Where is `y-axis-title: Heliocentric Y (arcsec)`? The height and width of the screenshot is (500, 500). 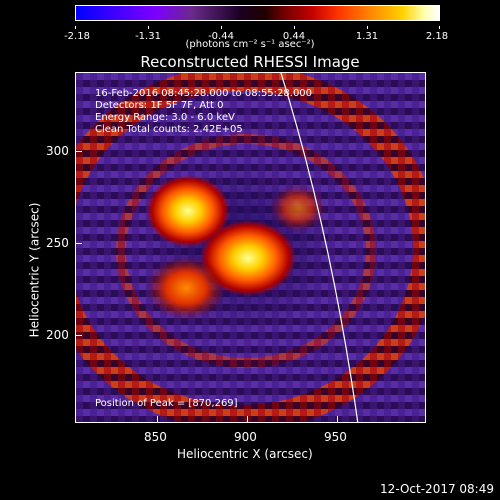 y-axis-title: Heliocentric Y (arcsec) is located at coordinates (34, 270).